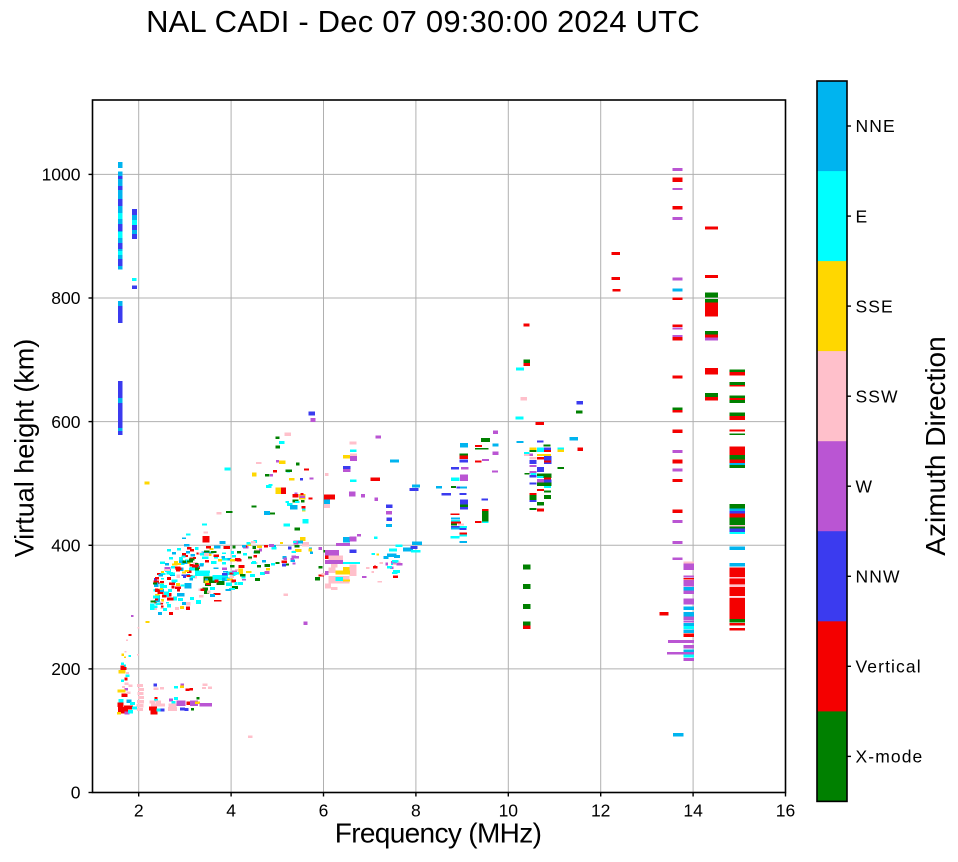 This screenshot has height=862, width=958. Describe the element at coordinates (324, 811) in the screenshot. I see `svg-text: 6` at that location.